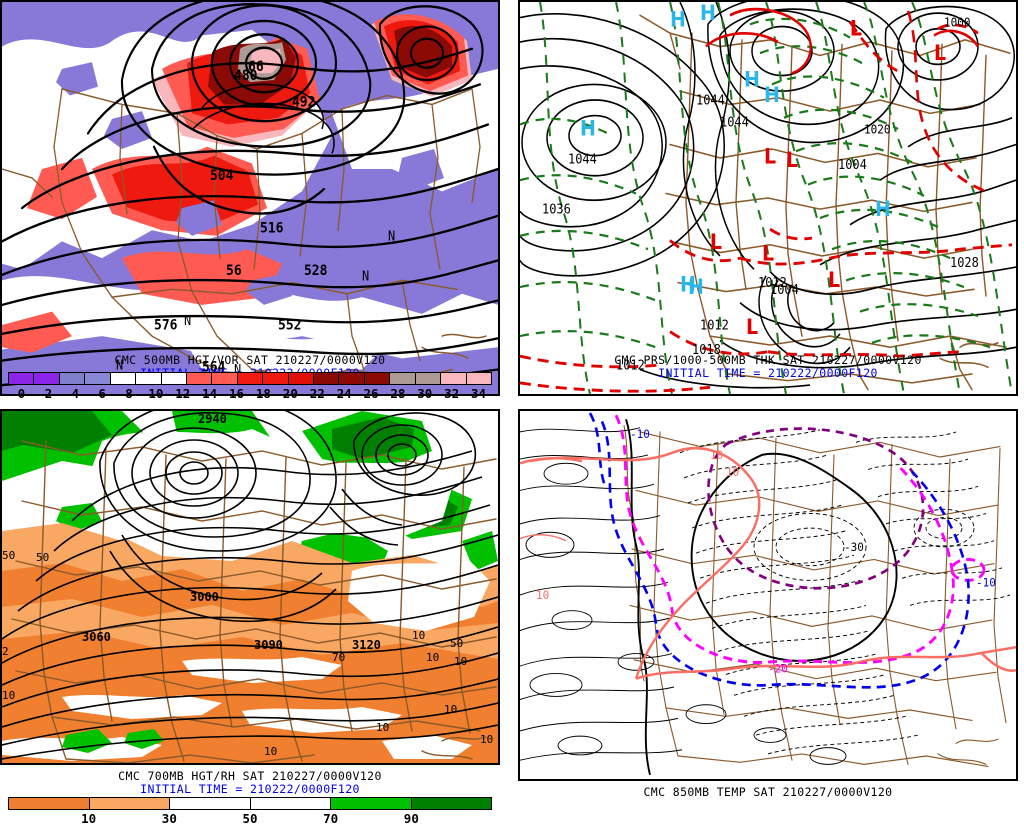 This screenshot has height=827, width=1024. I want to click on svg-text: 3000, so click(204, 597).